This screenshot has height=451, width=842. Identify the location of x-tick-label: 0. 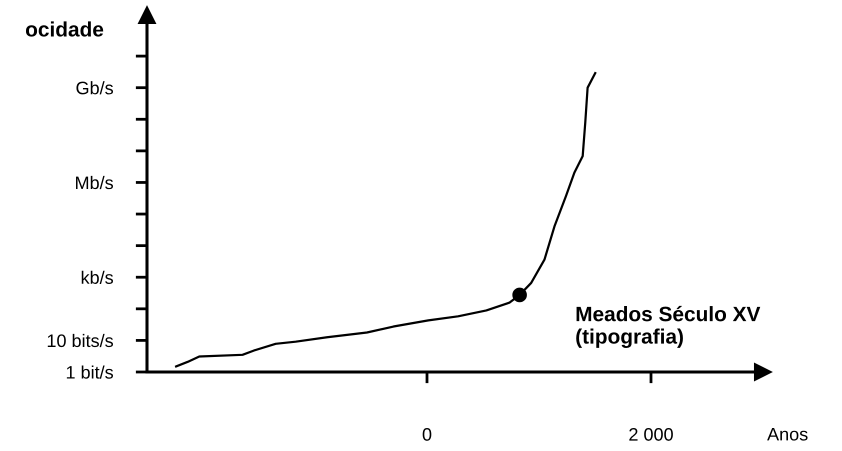
(427, 434).